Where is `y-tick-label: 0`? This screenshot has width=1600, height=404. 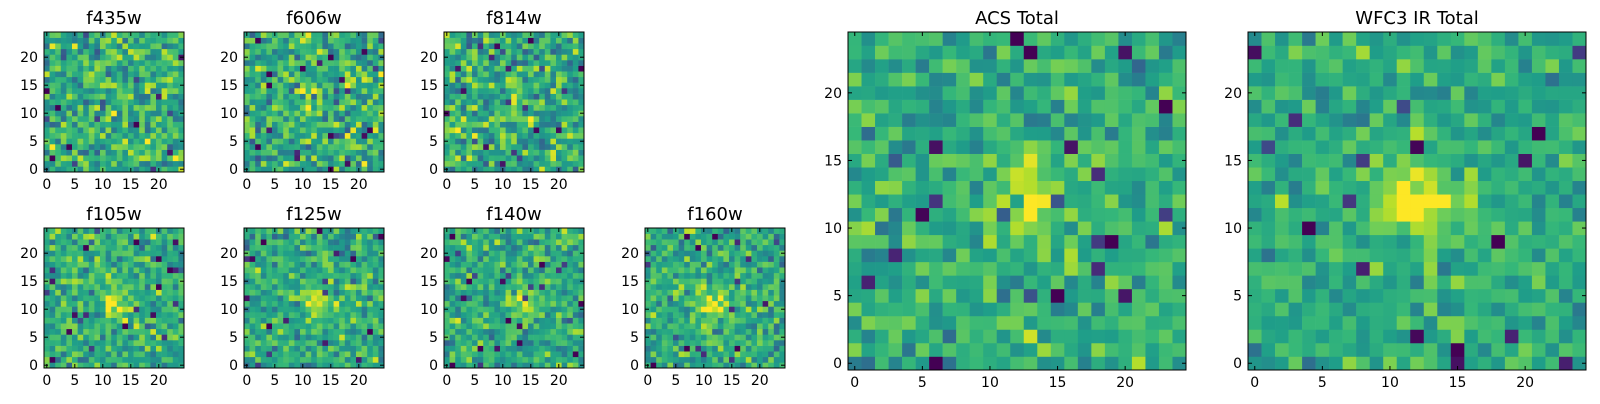
y-tick-label: 0 is located at coordinates (233, 366).